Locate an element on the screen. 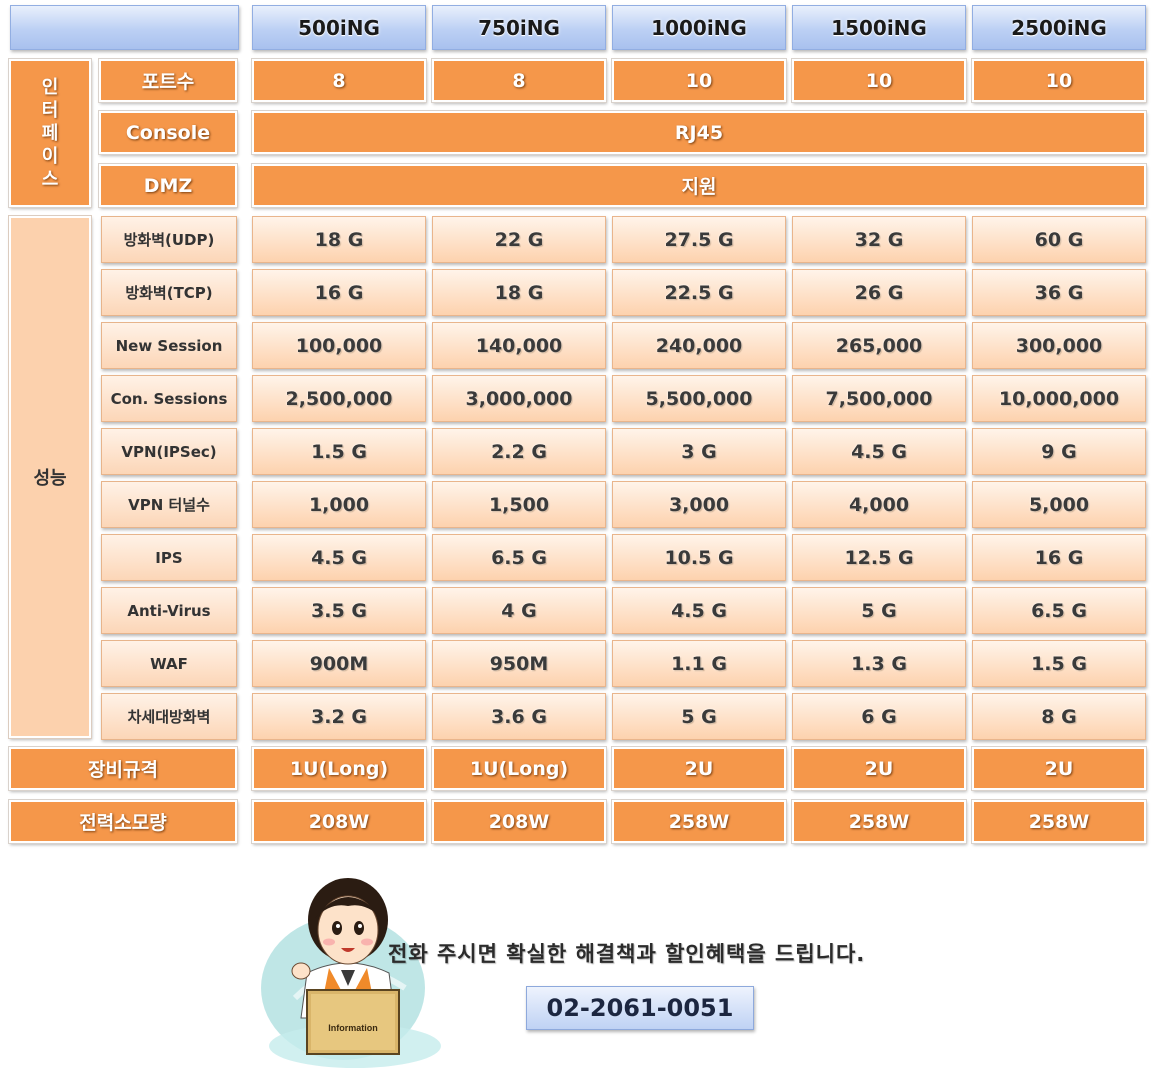 Image resolution: width=1155 pixels, height=1071 pixels. perf-row-label: VPN(IPSec) is located at coordinates (169, 451).